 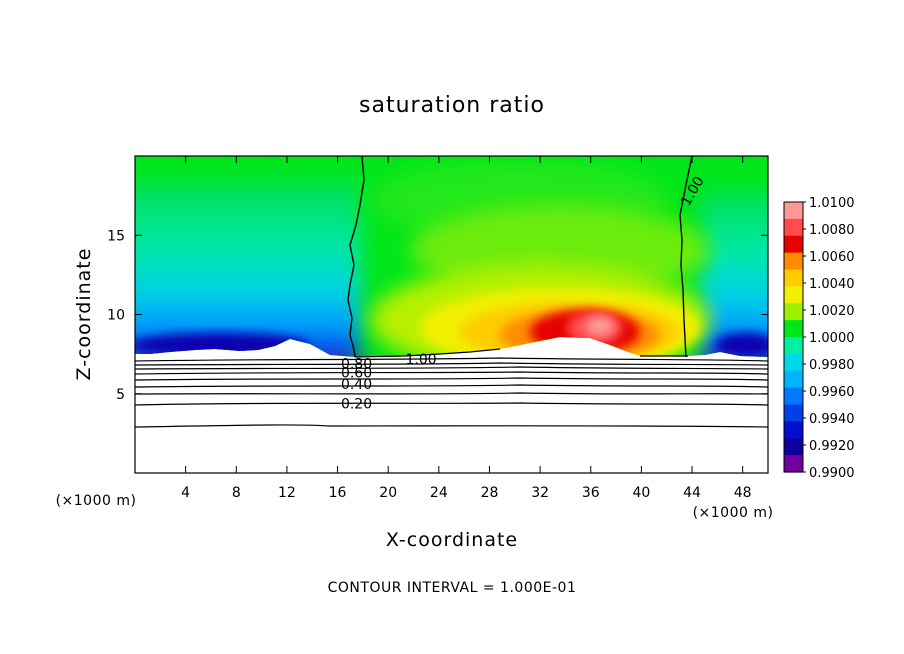 What do you see at coordinates (236, 493) in the screenshot?
I see `x-tick-label: 8` at bounding box center [236, 493].